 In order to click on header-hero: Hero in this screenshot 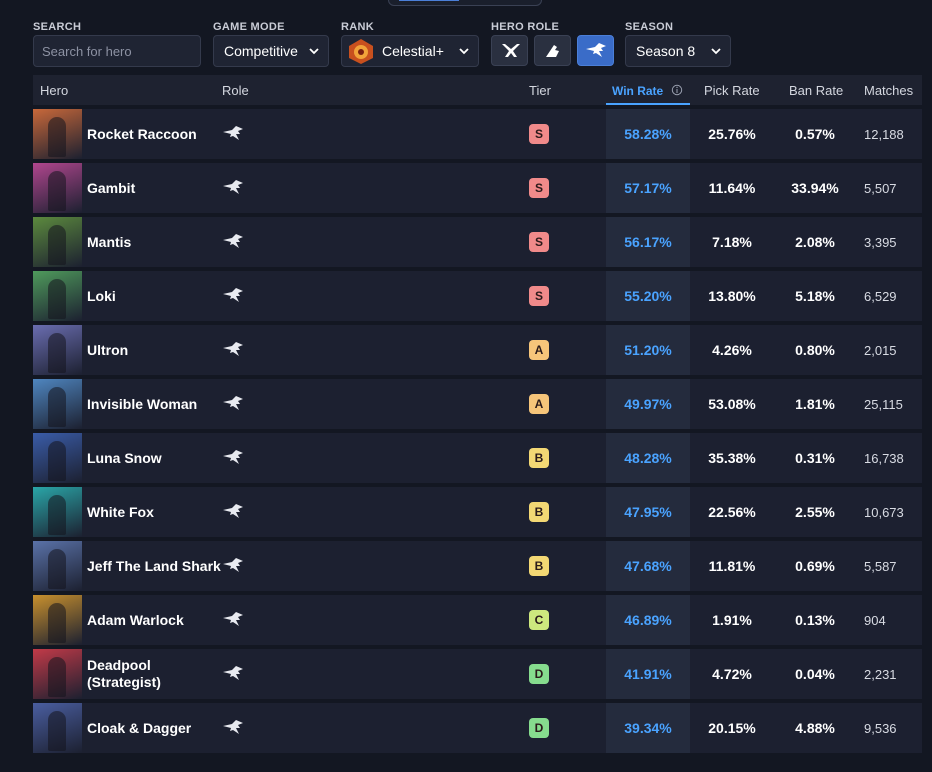, I will do `click(54, 90)`.